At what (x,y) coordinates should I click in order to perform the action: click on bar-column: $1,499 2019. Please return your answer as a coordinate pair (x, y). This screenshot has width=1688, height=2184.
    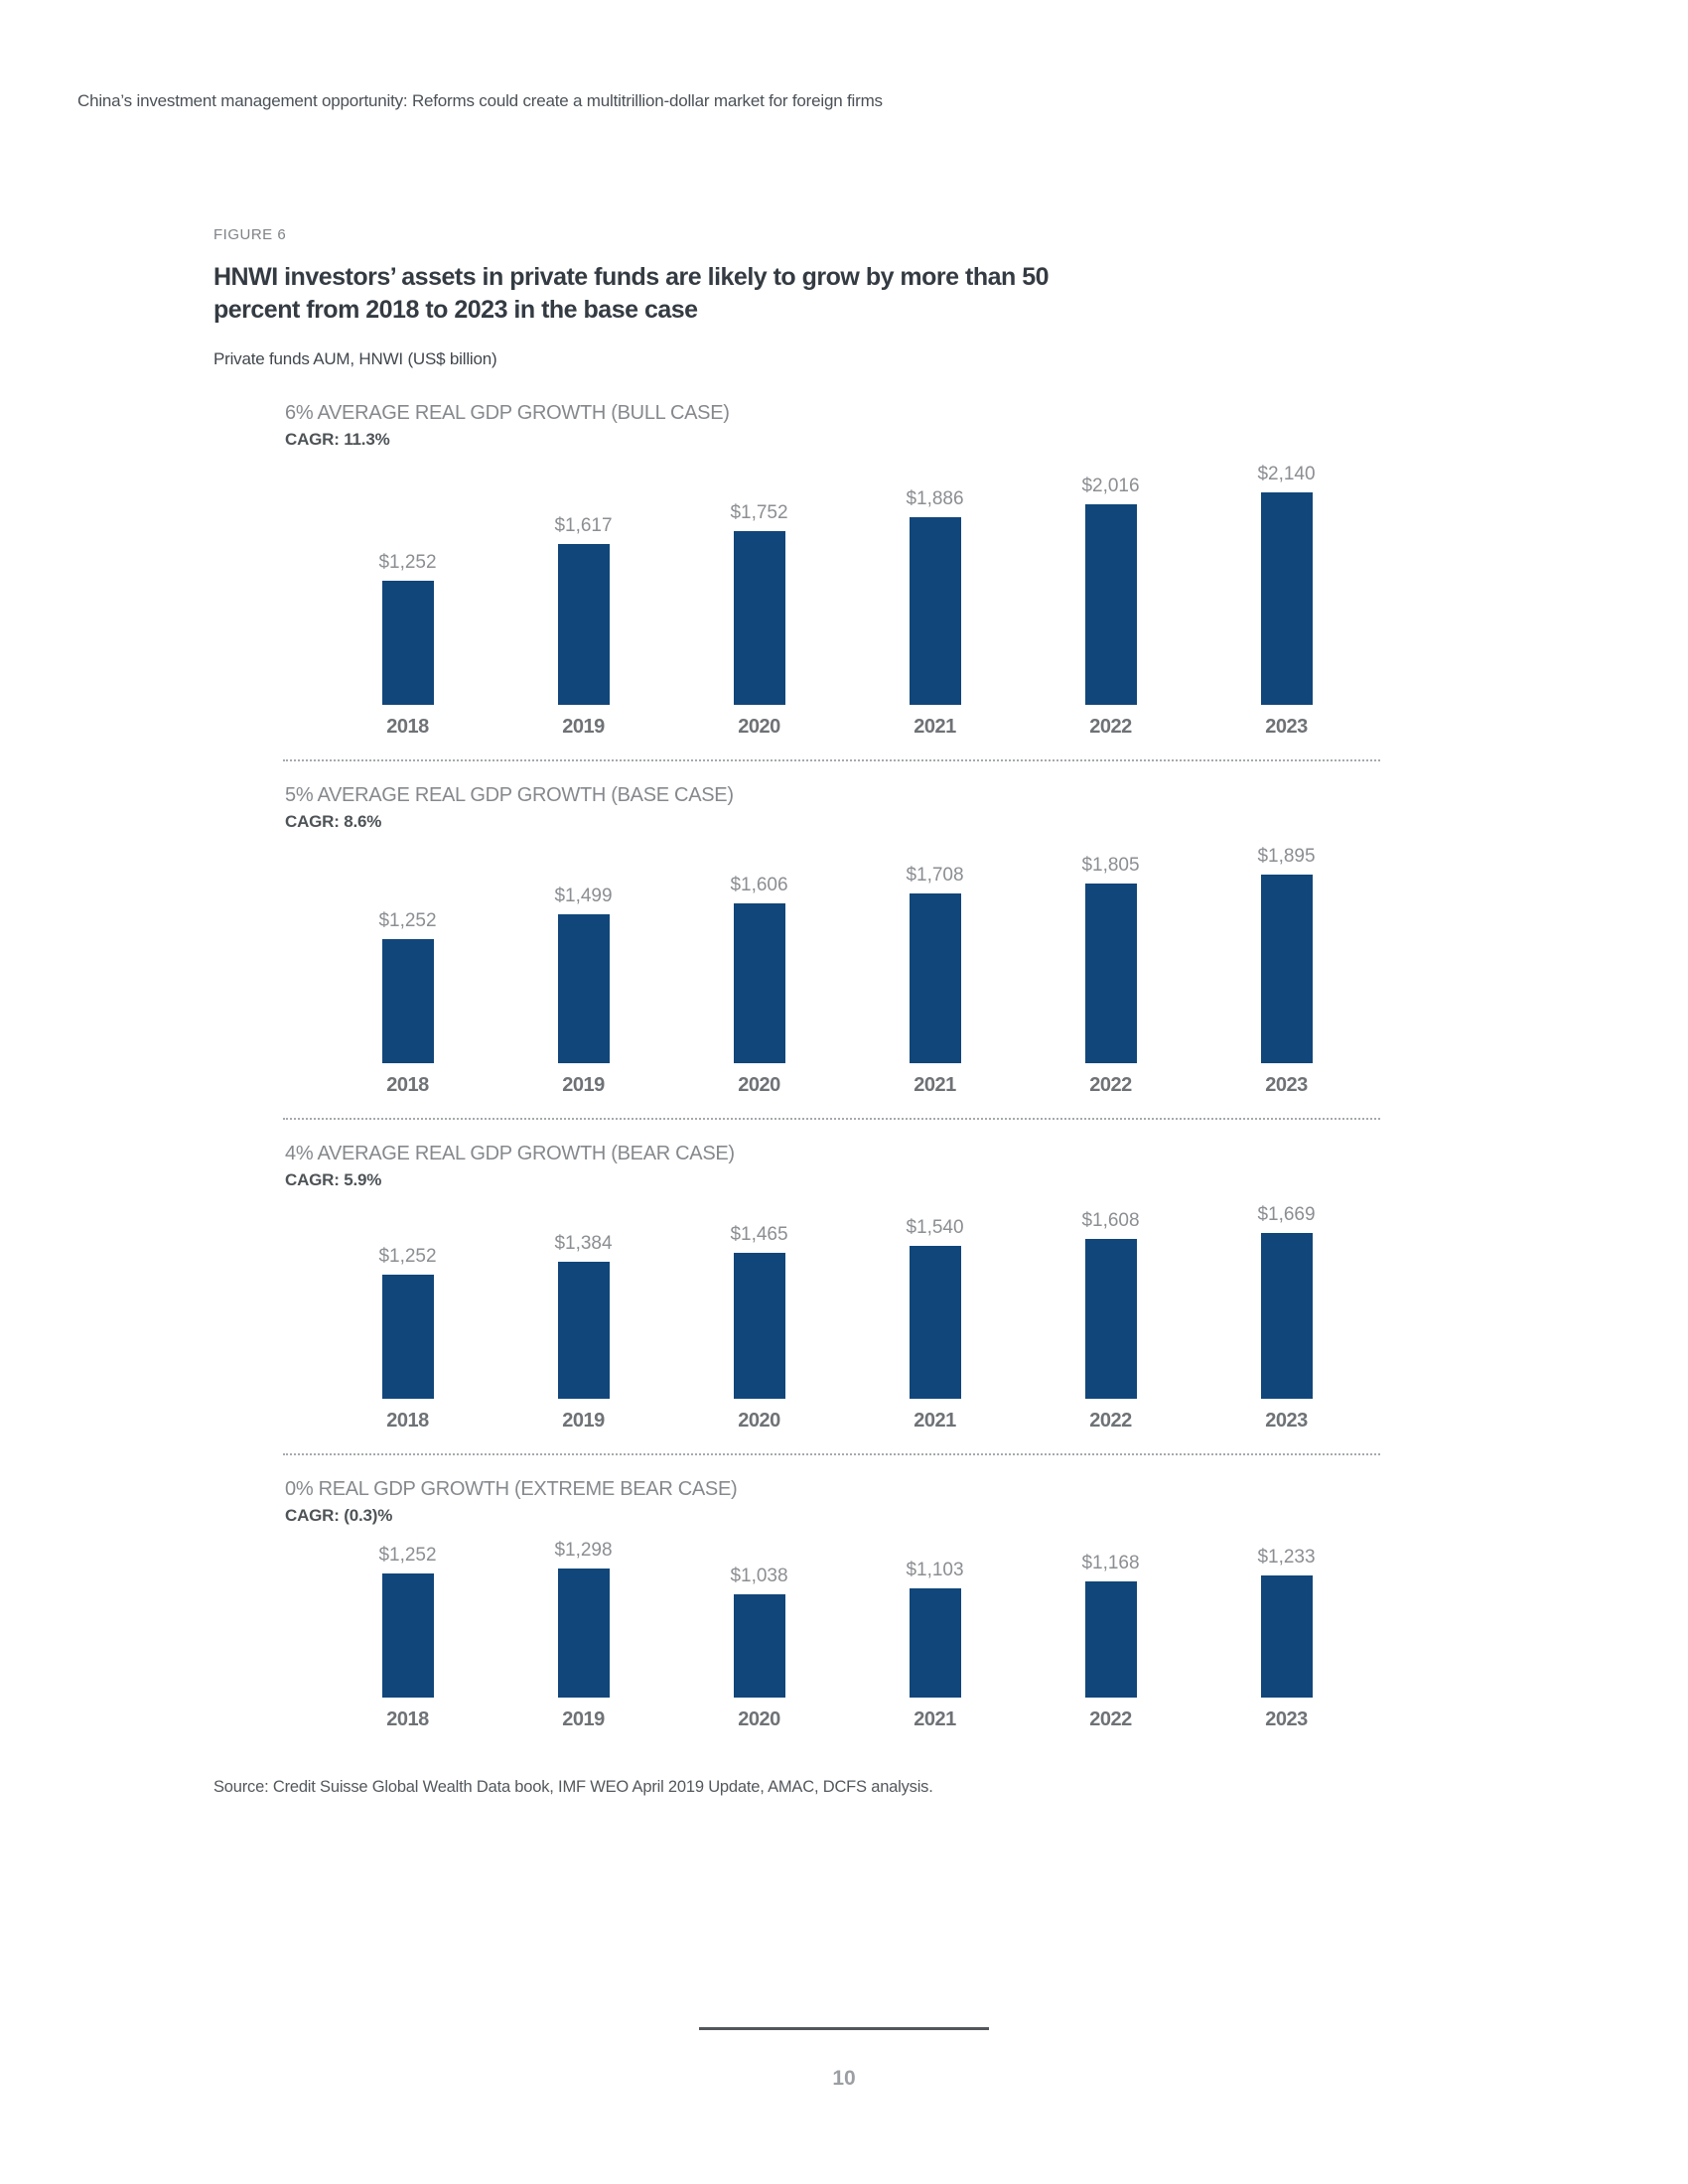
    Looking at the image, I should click on (583, 970).